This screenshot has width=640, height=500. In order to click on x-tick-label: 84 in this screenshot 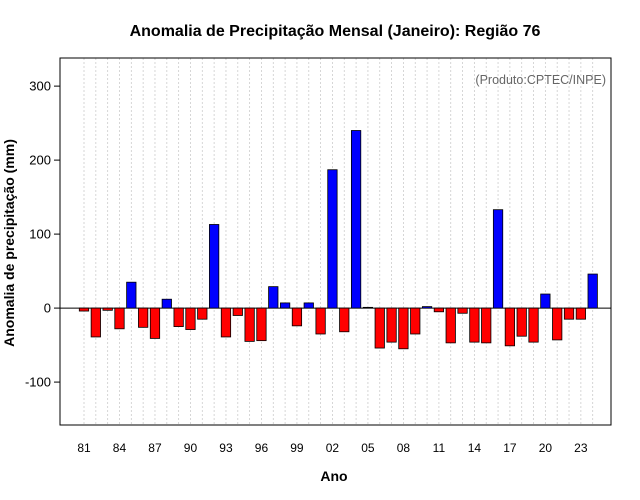, I will do `click(120, 448)`.